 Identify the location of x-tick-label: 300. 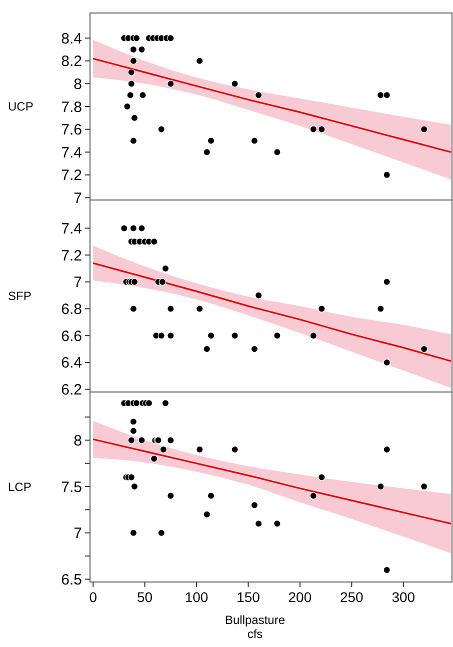
(404, 597).